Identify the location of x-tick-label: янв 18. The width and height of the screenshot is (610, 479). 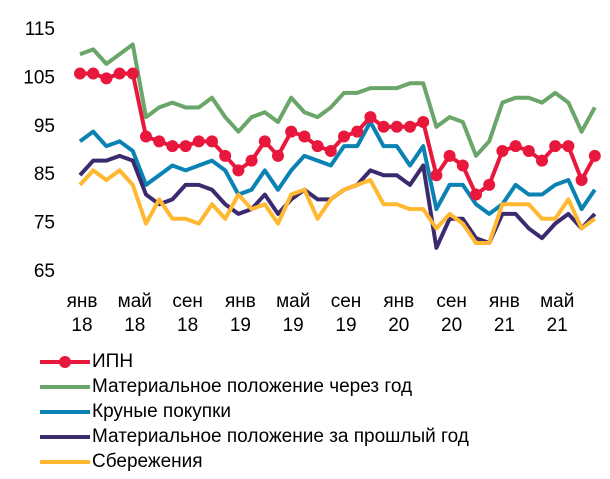
(82, 313).